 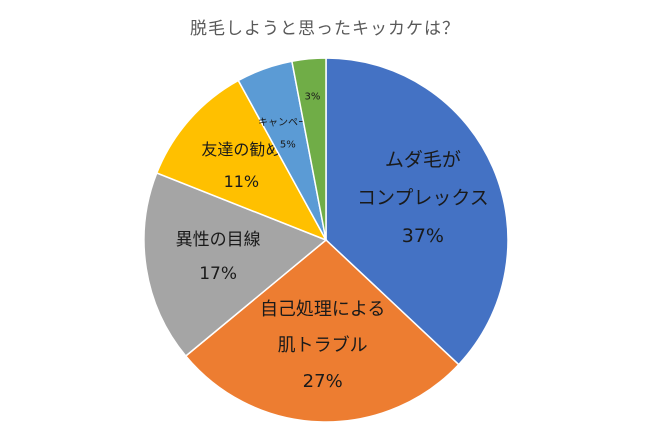 I want to click on slice-category-label: 肌トラブル, so click(x=323, y=345).